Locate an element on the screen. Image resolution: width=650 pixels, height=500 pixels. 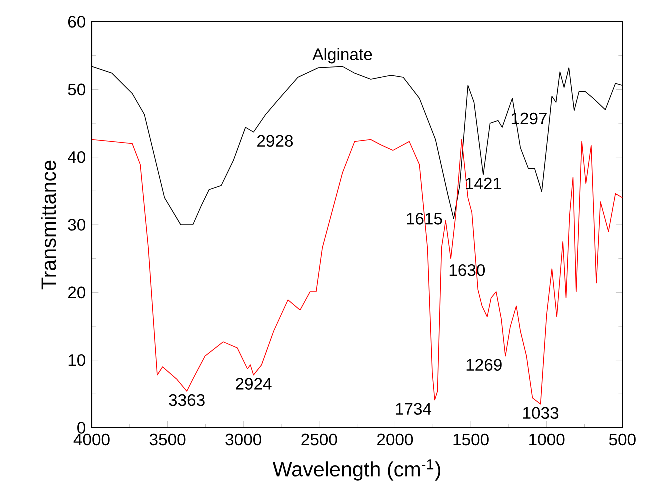
y-tick-label: 60 is located at coordinates (77, 22).